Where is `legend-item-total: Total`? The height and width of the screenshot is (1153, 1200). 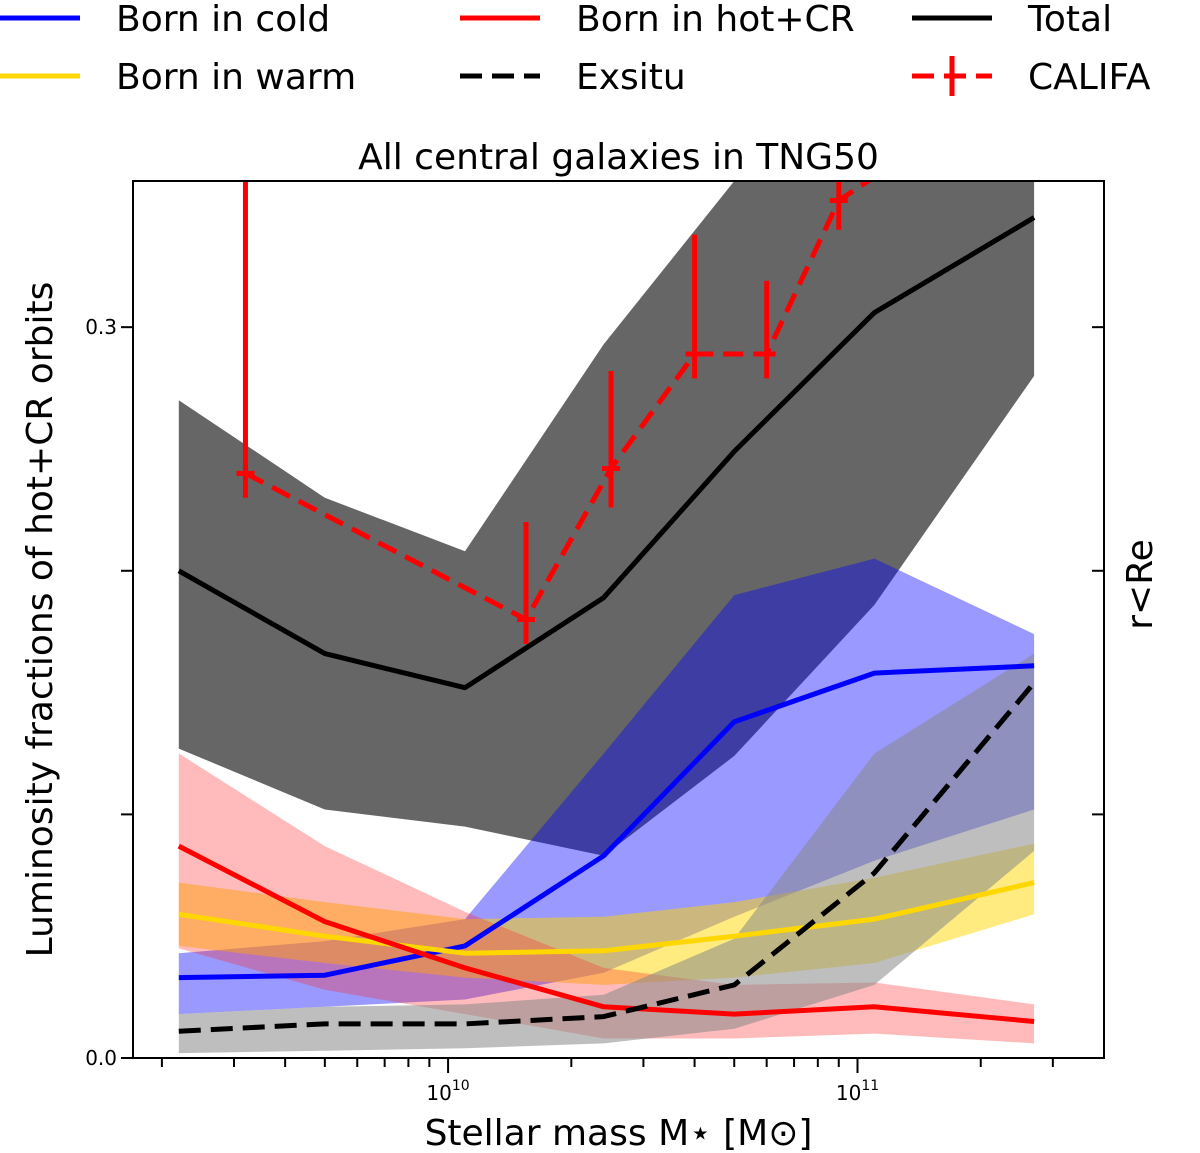
legend-item-total: Total is located at coordinates (1012, 20).